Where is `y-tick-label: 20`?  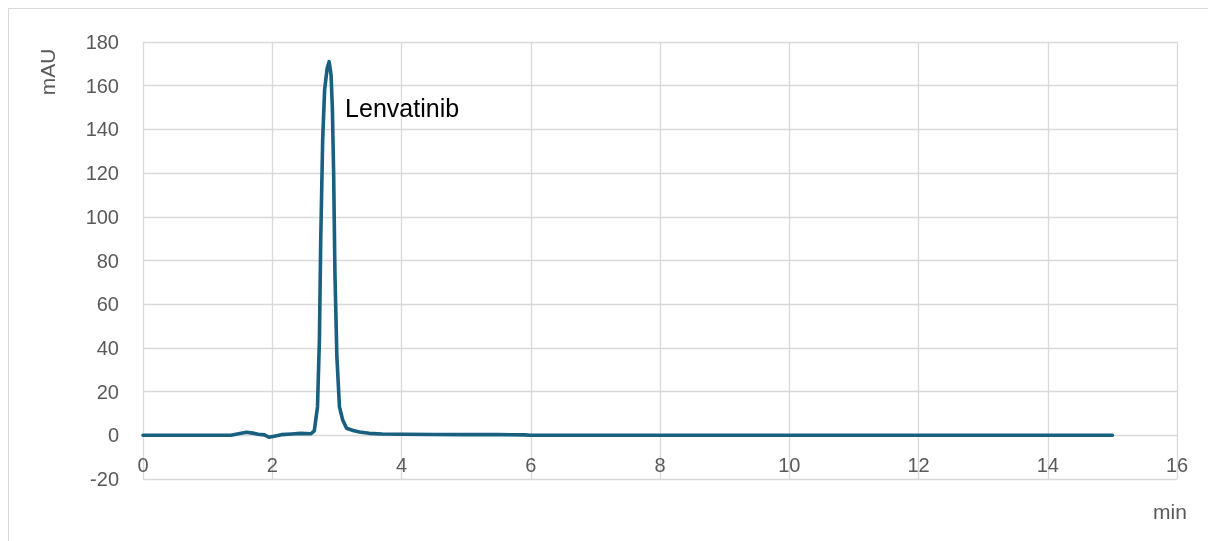
y-tick-label: 20 is located at coordinates (107, 391).